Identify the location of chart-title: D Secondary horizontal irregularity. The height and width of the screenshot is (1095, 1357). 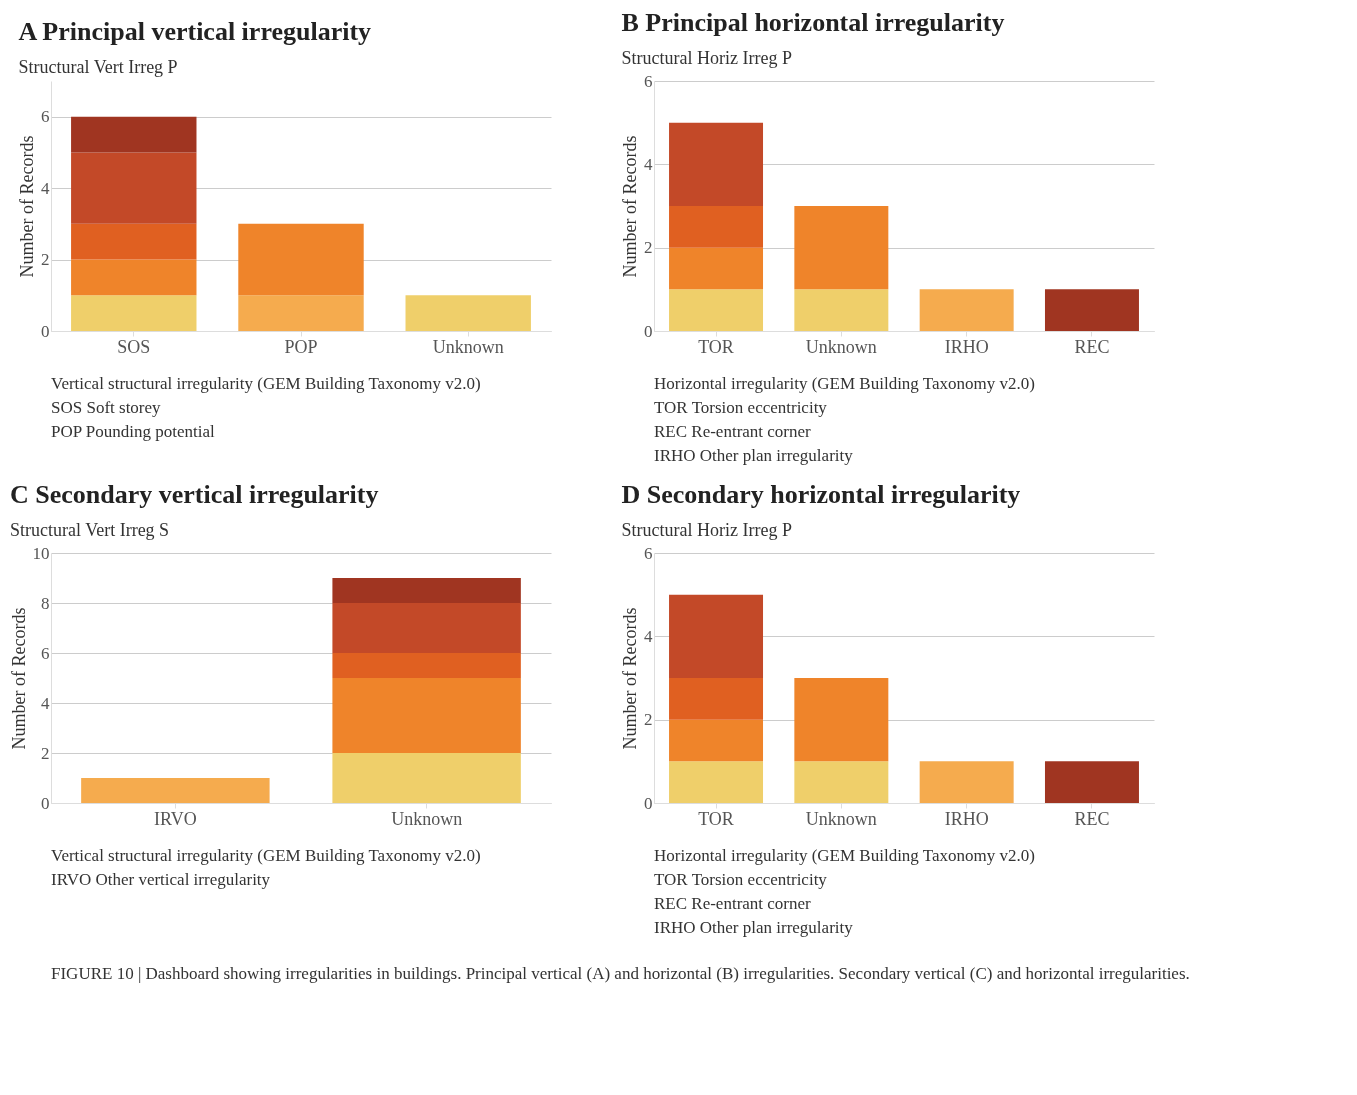
(821, 494).